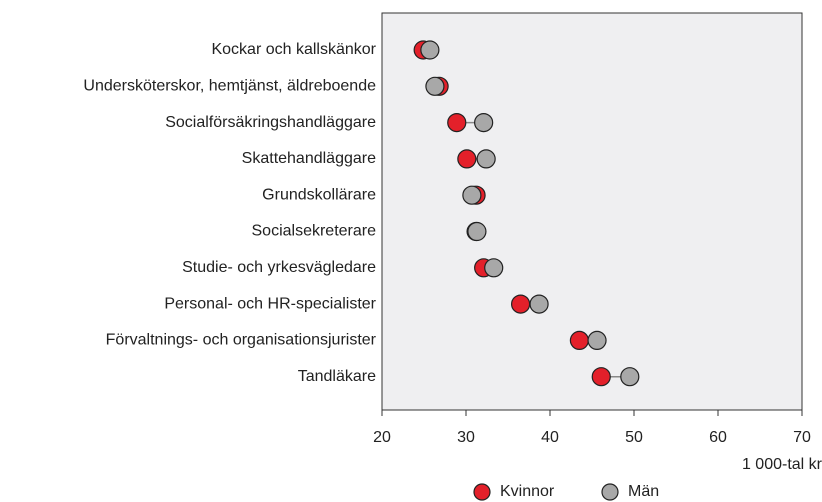  I want to click on x-tick-label: 50, so click(634, 437).